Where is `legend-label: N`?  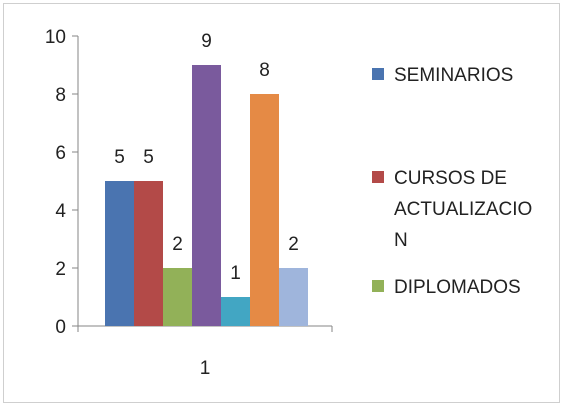
legend-label: N is located at coordinates (401, 240).